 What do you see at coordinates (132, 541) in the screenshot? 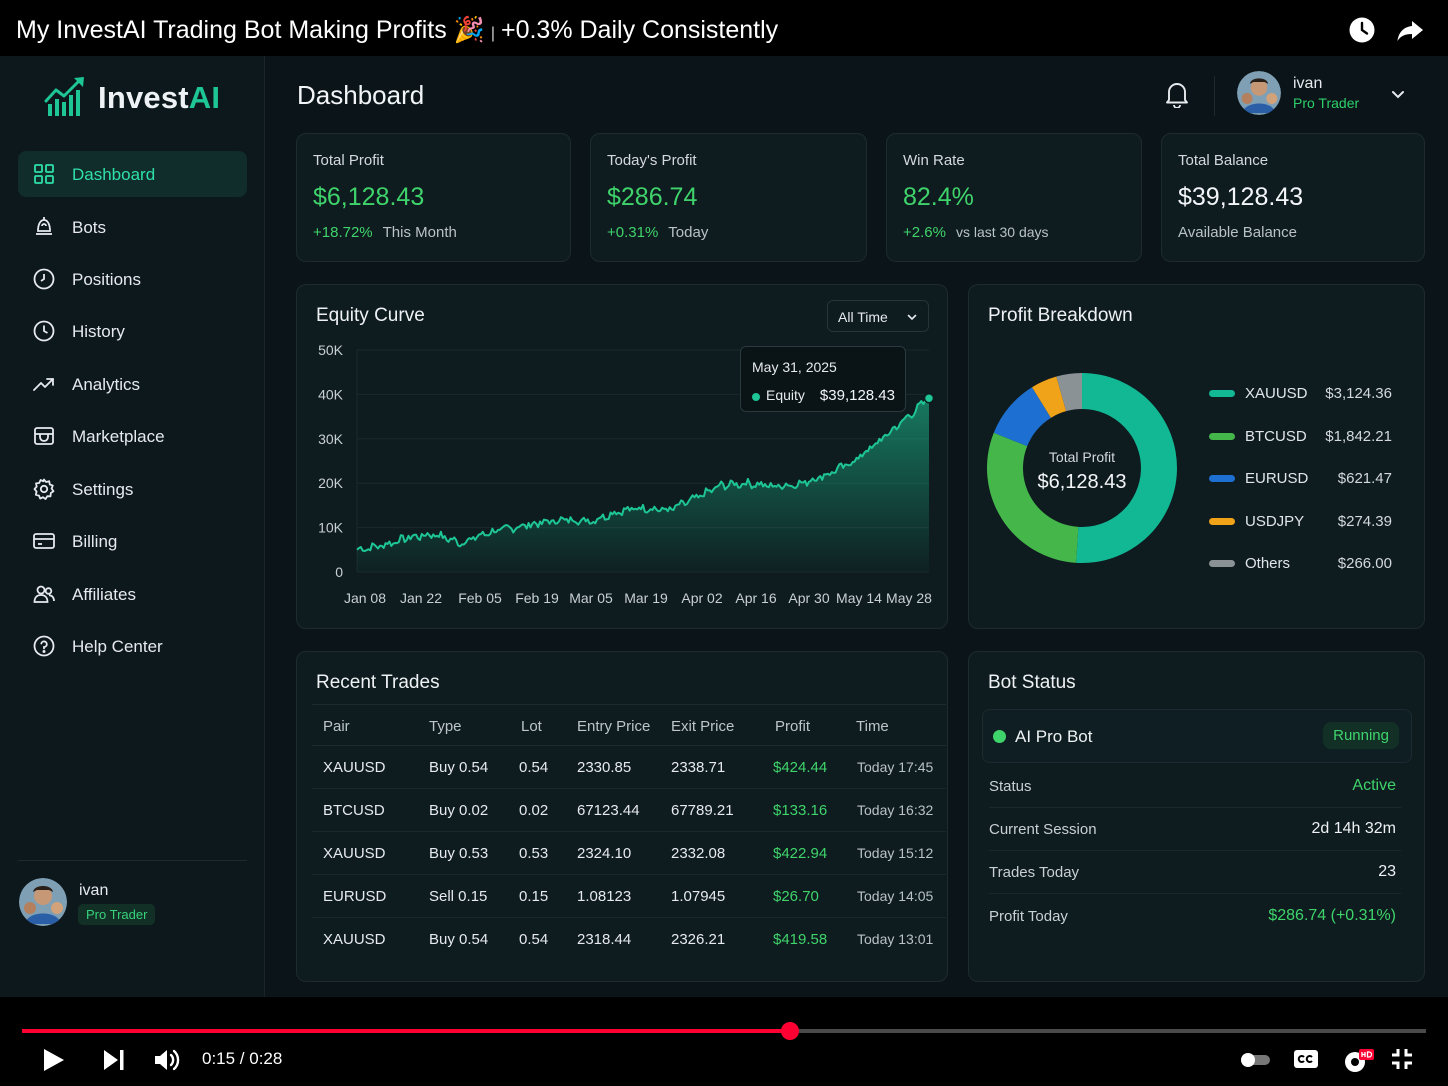
I see `sidebar-item-billing: Billing` at bounding box center [132, 541].